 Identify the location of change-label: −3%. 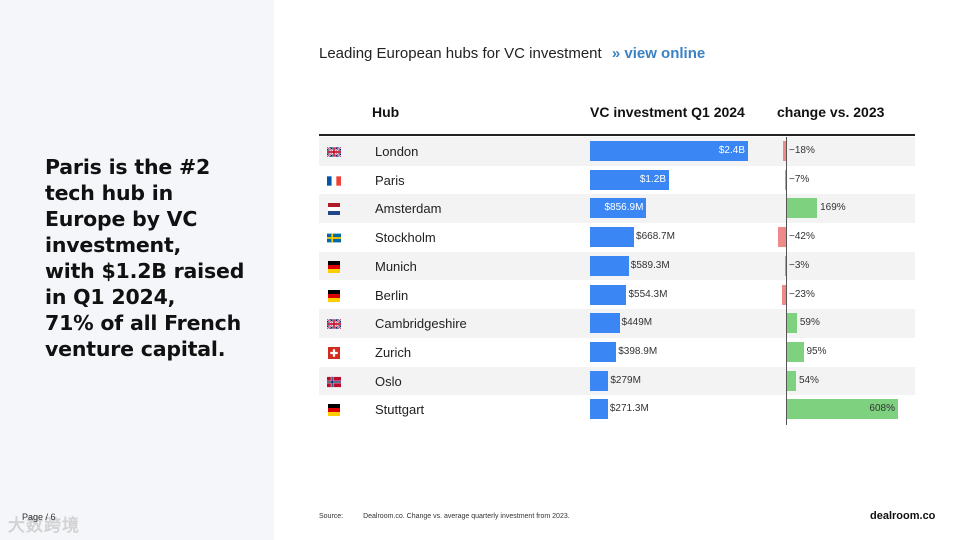
(799, 265).